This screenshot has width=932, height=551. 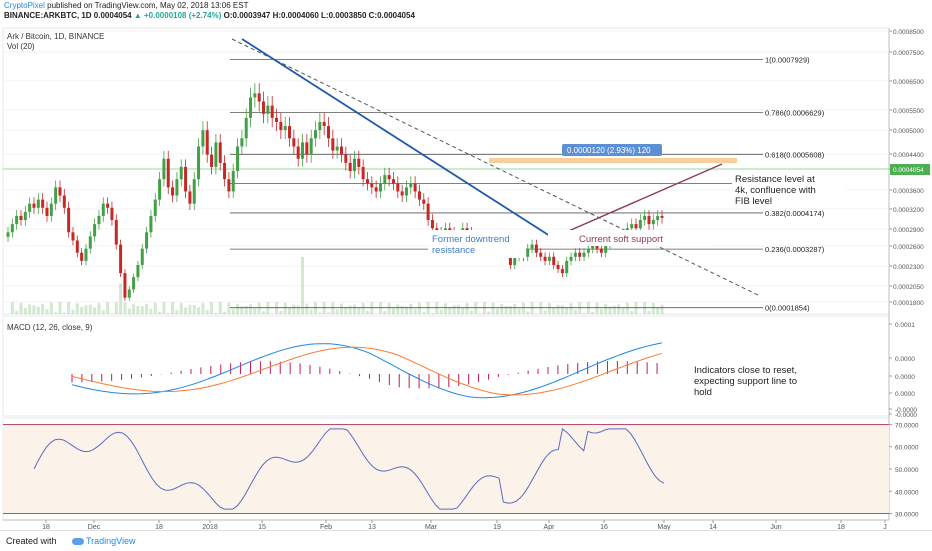 What do you see at coordinates (908, 155) in the screenshot?
I see `y-tick-label: 0.0004400` at bounding box center [908, 155].